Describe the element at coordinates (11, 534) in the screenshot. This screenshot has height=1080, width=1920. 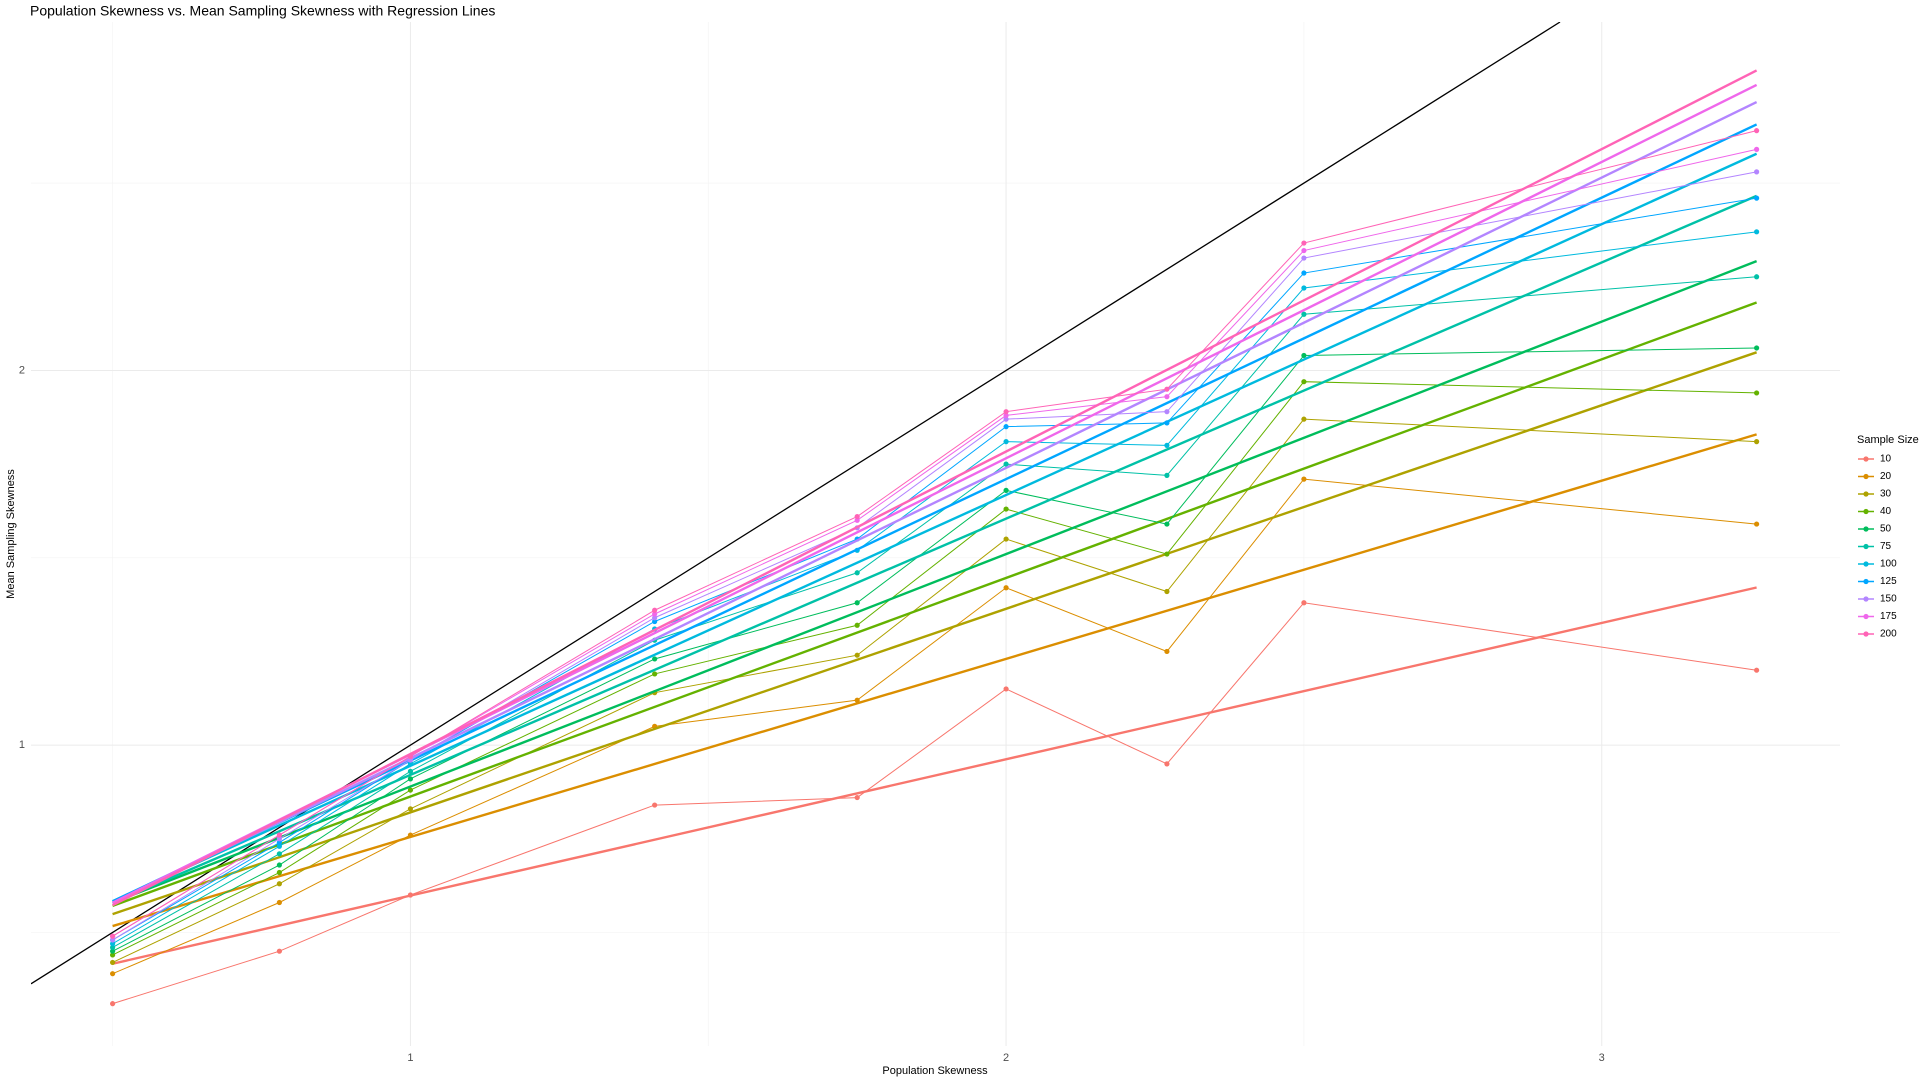
I see `y-axis-title: Mean Sampling Skewness` at that location.